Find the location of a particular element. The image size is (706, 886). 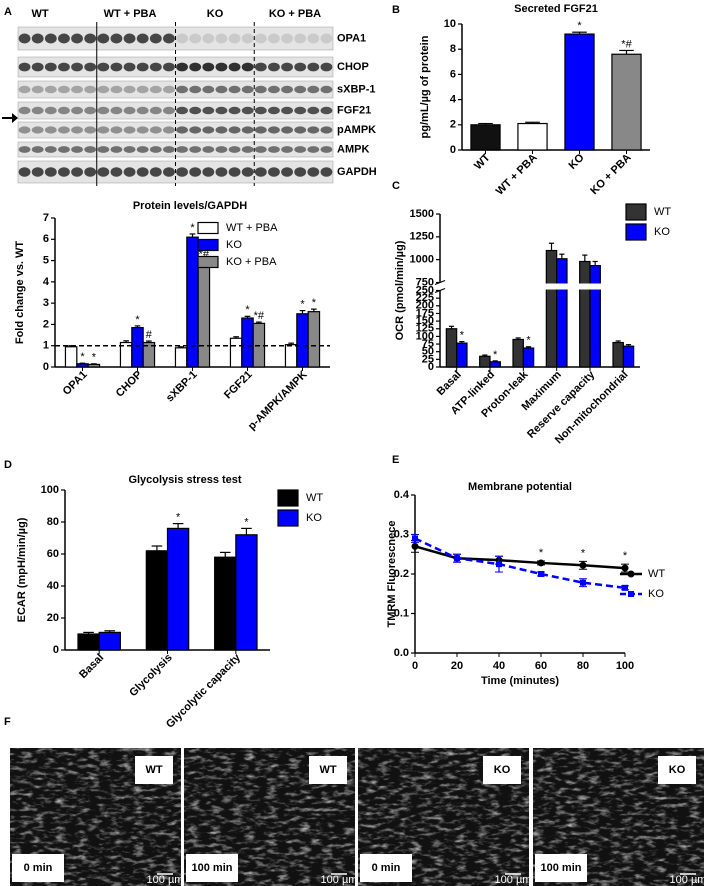

x-tick-label: sXBP-1 is located at coordinates (182, 387).